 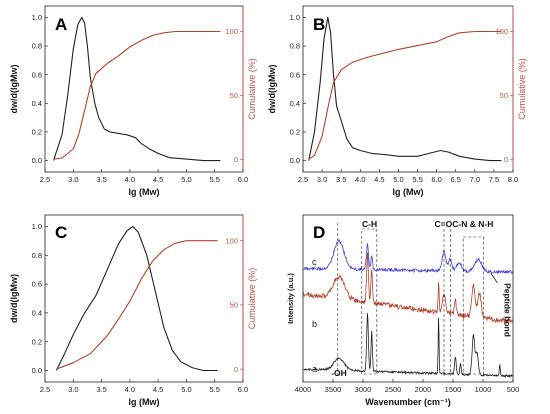 I want to click on trace-label-a: a, so click(x=314, y=369).